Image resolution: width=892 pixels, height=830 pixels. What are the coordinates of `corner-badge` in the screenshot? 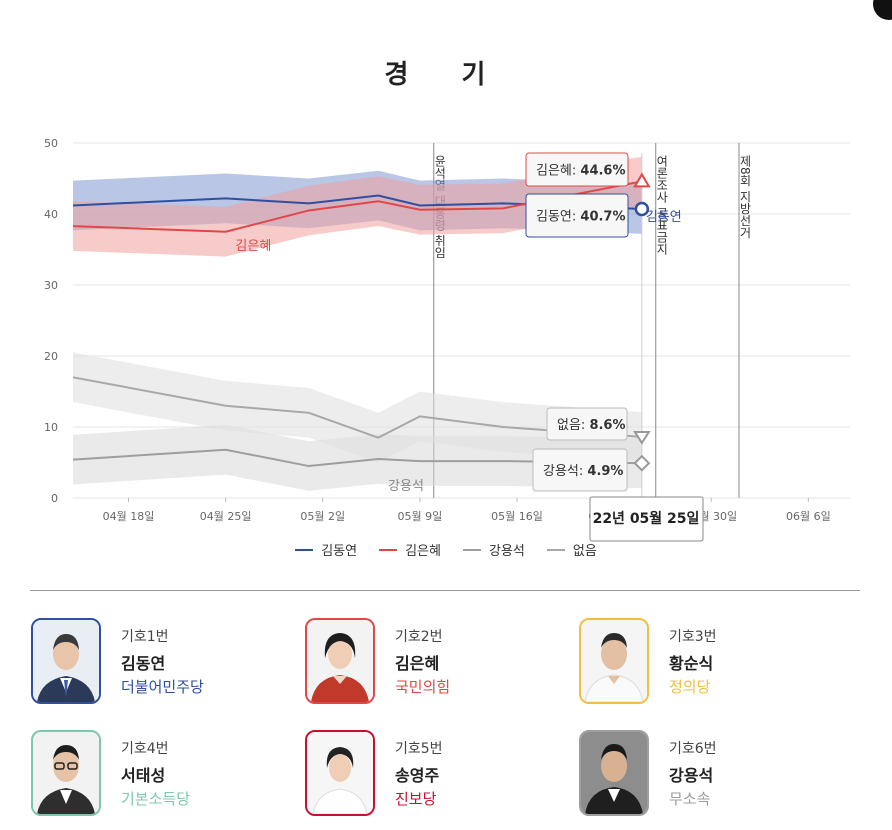 It's located at (882, 10).